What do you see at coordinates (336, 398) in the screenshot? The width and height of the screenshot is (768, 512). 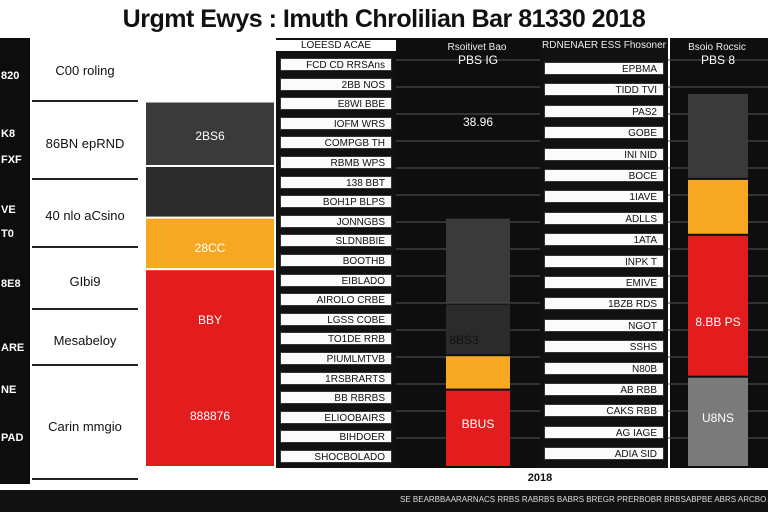 I see `list-item: BB RBRBS` at bounding box center [336, 398].